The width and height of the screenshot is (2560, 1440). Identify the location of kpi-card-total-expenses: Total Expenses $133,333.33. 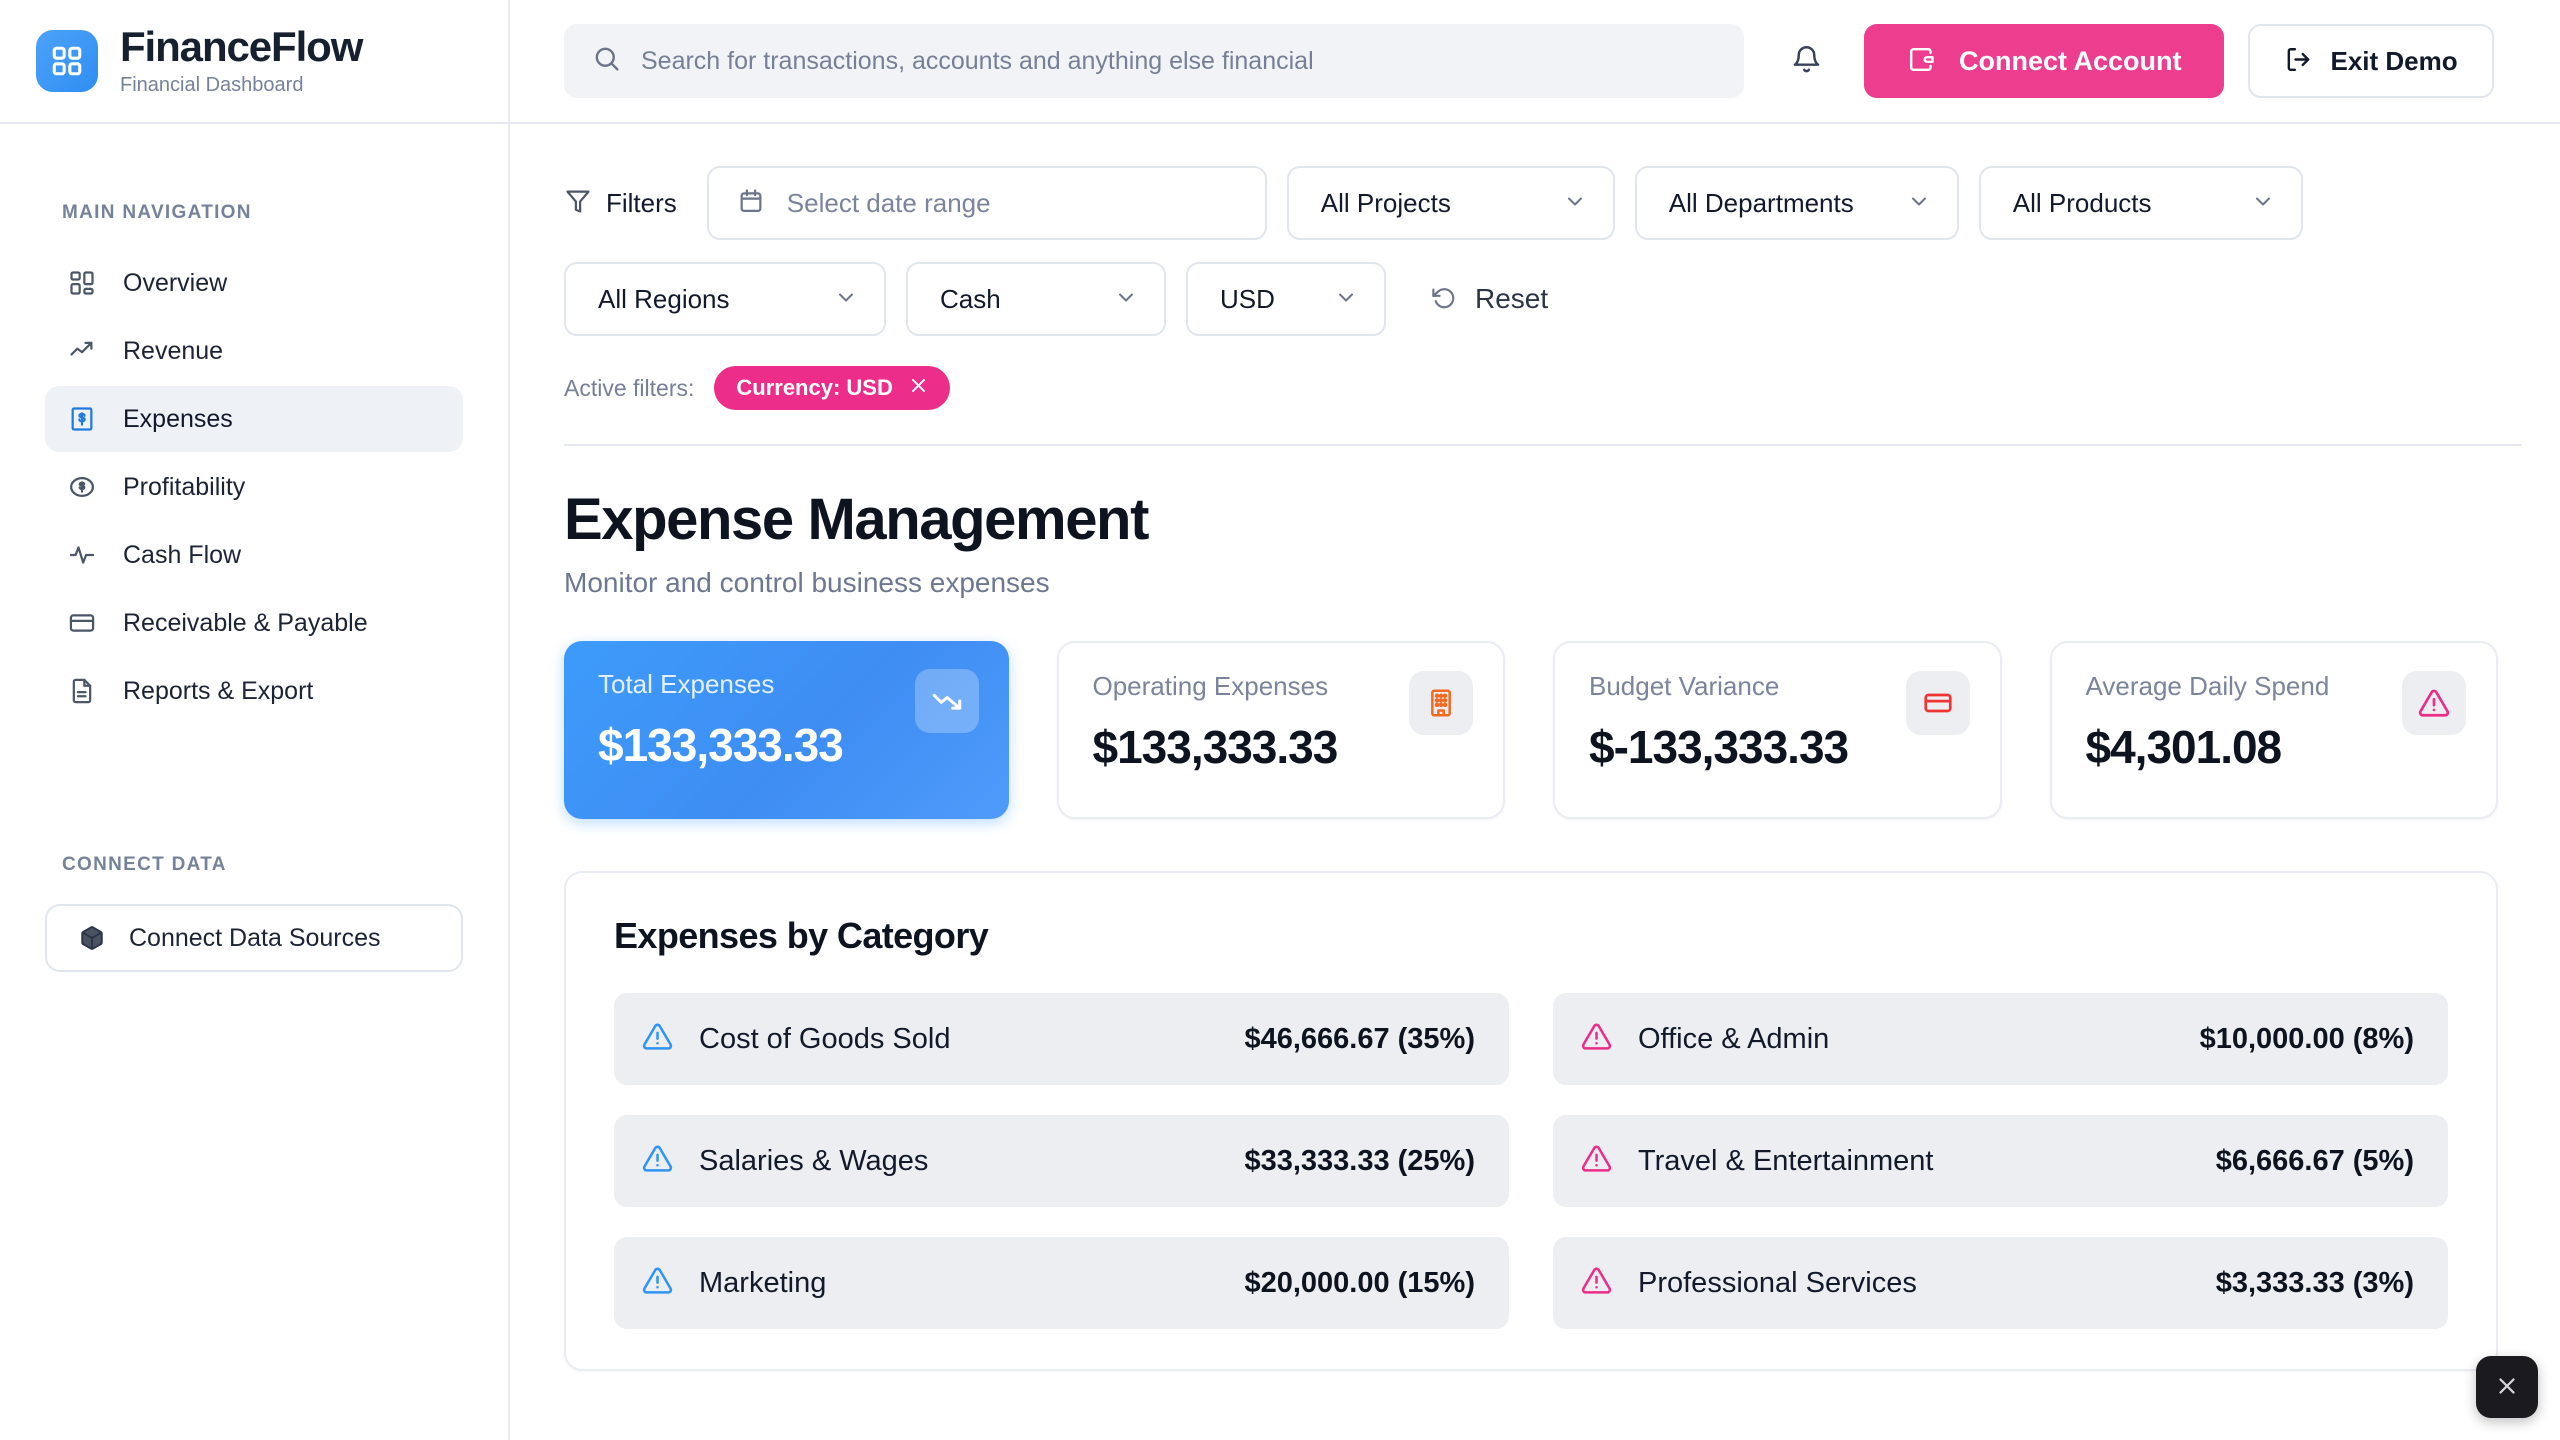
(786, 730).